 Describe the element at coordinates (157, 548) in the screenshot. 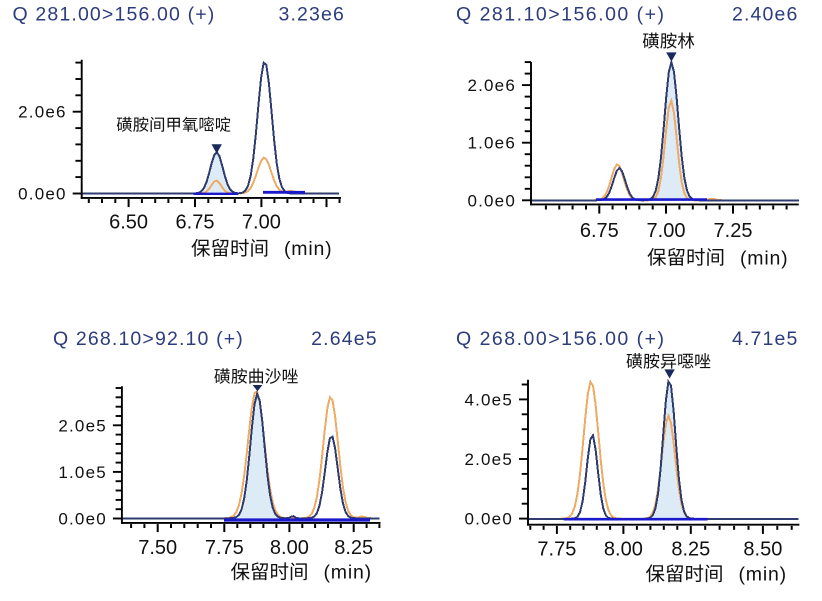

I see `svg-text: 7.50` at that location.